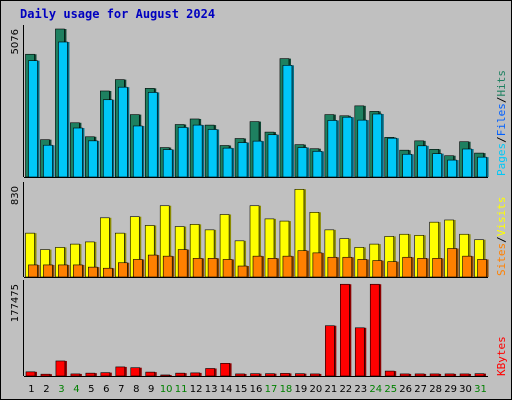 The width and height of the screenshot is (512, 400). I want to click on day-label-28: 28, so click(435, 389).